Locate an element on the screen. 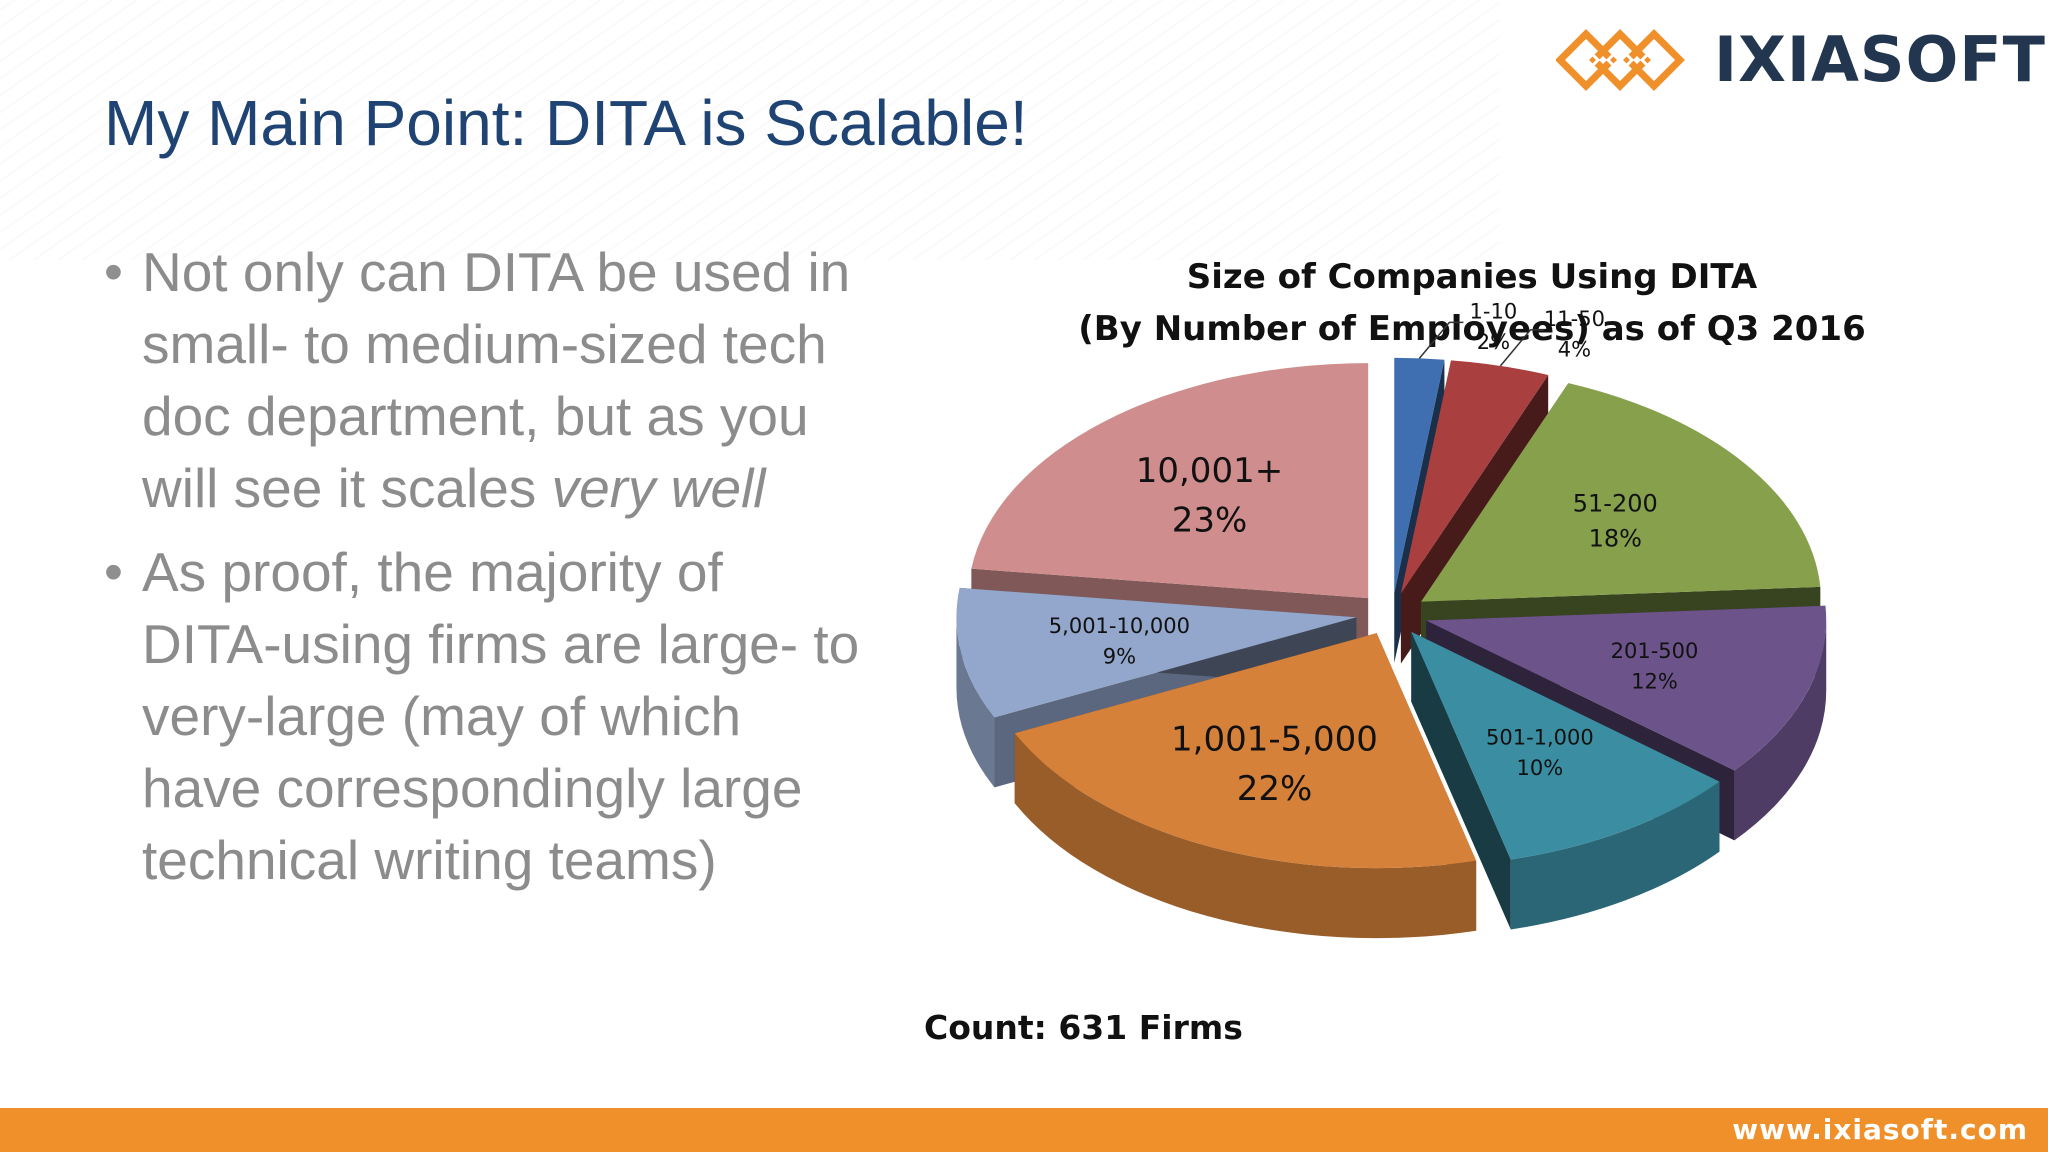  pie-label-201-500: 201-500 is located at coordinates (1655, 651).